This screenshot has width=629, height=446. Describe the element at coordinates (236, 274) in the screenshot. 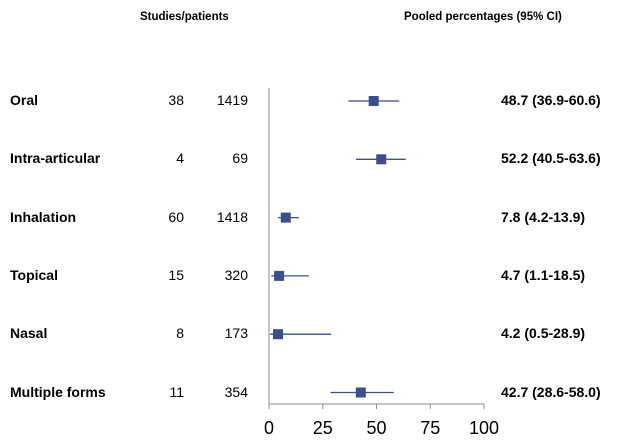

I see `row-patients: 320` at that location.